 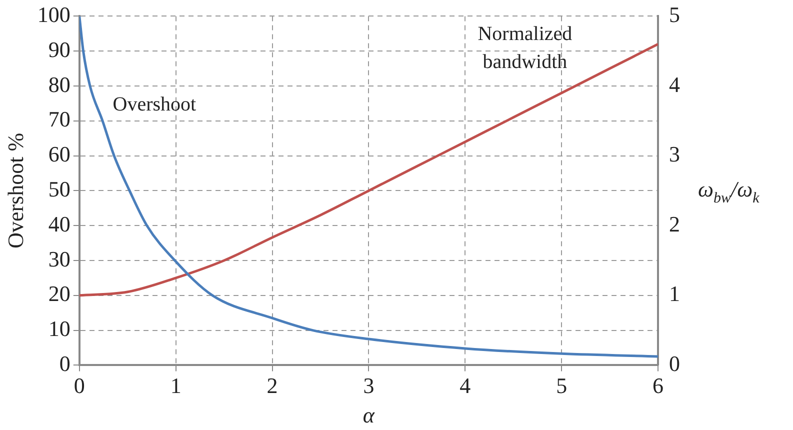 What do you see at coordinates (59, 189) in the screenshot?
I see `y-tick-label: 50` at bounding box center [59, 189].